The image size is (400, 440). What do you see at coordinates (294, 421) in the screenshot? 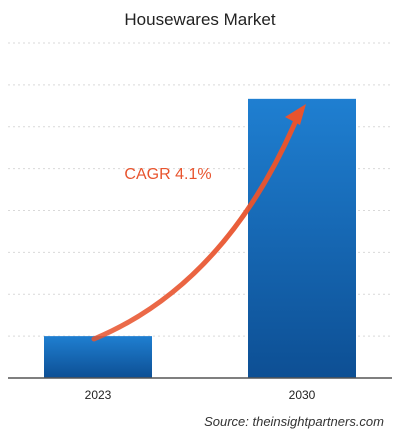
I see `source-note: Source: theinsightpartners.com` at bounding box center [294, 421].